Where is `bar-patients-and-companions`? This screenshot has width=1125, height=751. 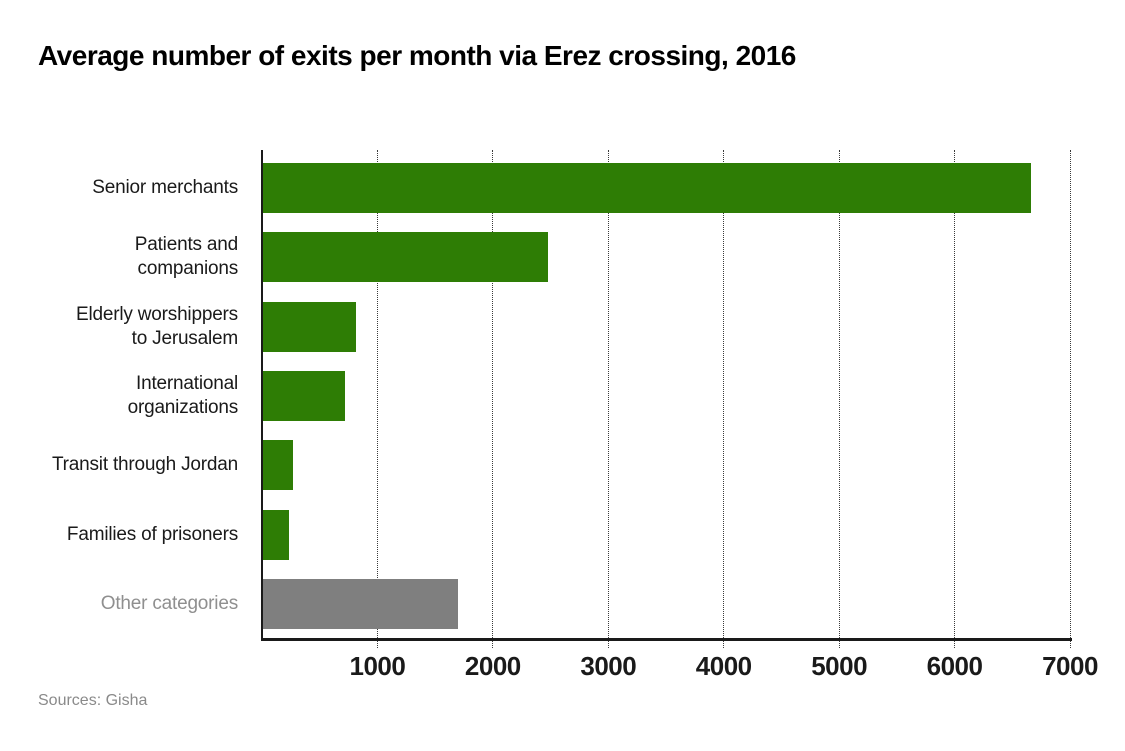 bar-patients-and-companions is located at coordinates (406, 257).